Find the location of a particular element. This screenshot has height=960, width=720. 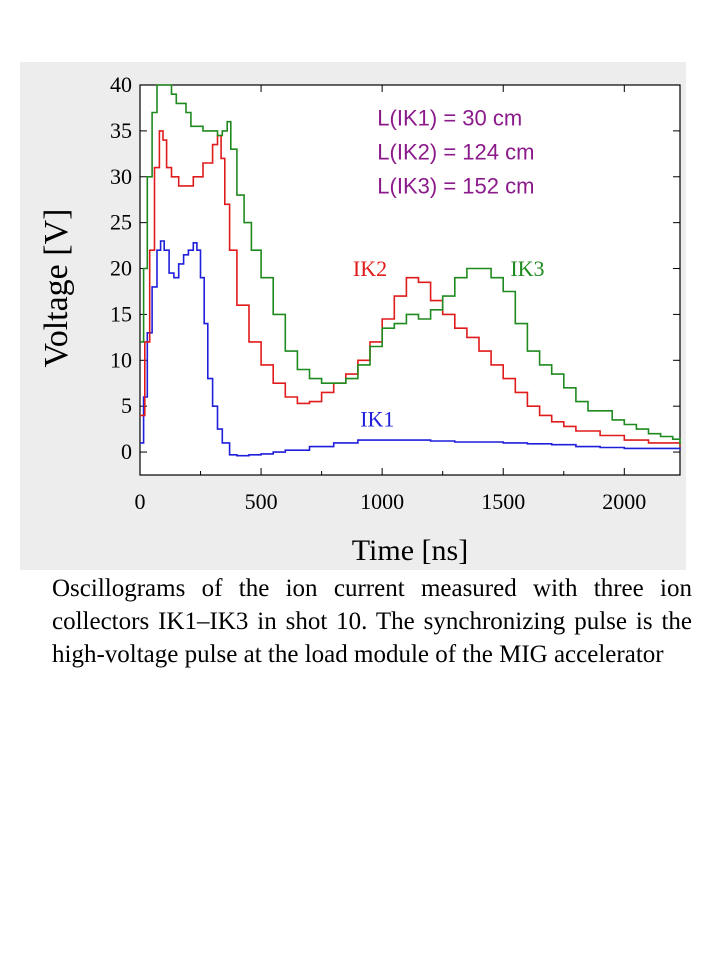

y-tick-label: 25 is located at coordinates (121, 222).